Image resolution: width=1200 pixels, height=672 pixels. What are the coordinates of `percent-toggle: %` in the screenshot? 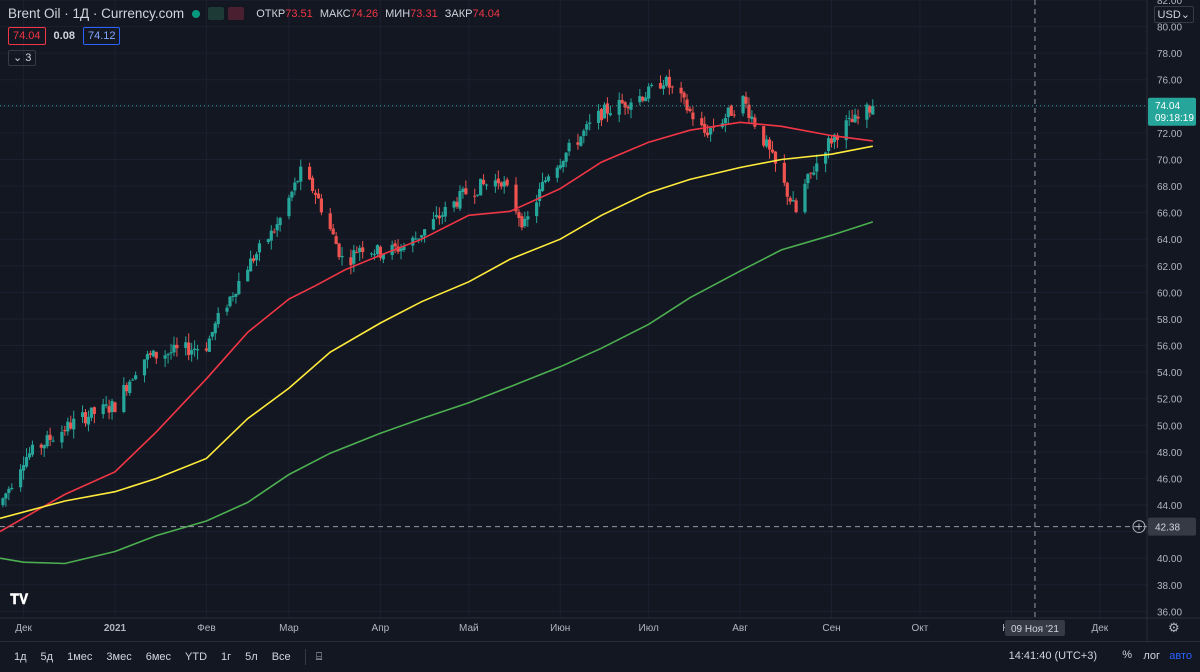 It's located at (1127, 655).